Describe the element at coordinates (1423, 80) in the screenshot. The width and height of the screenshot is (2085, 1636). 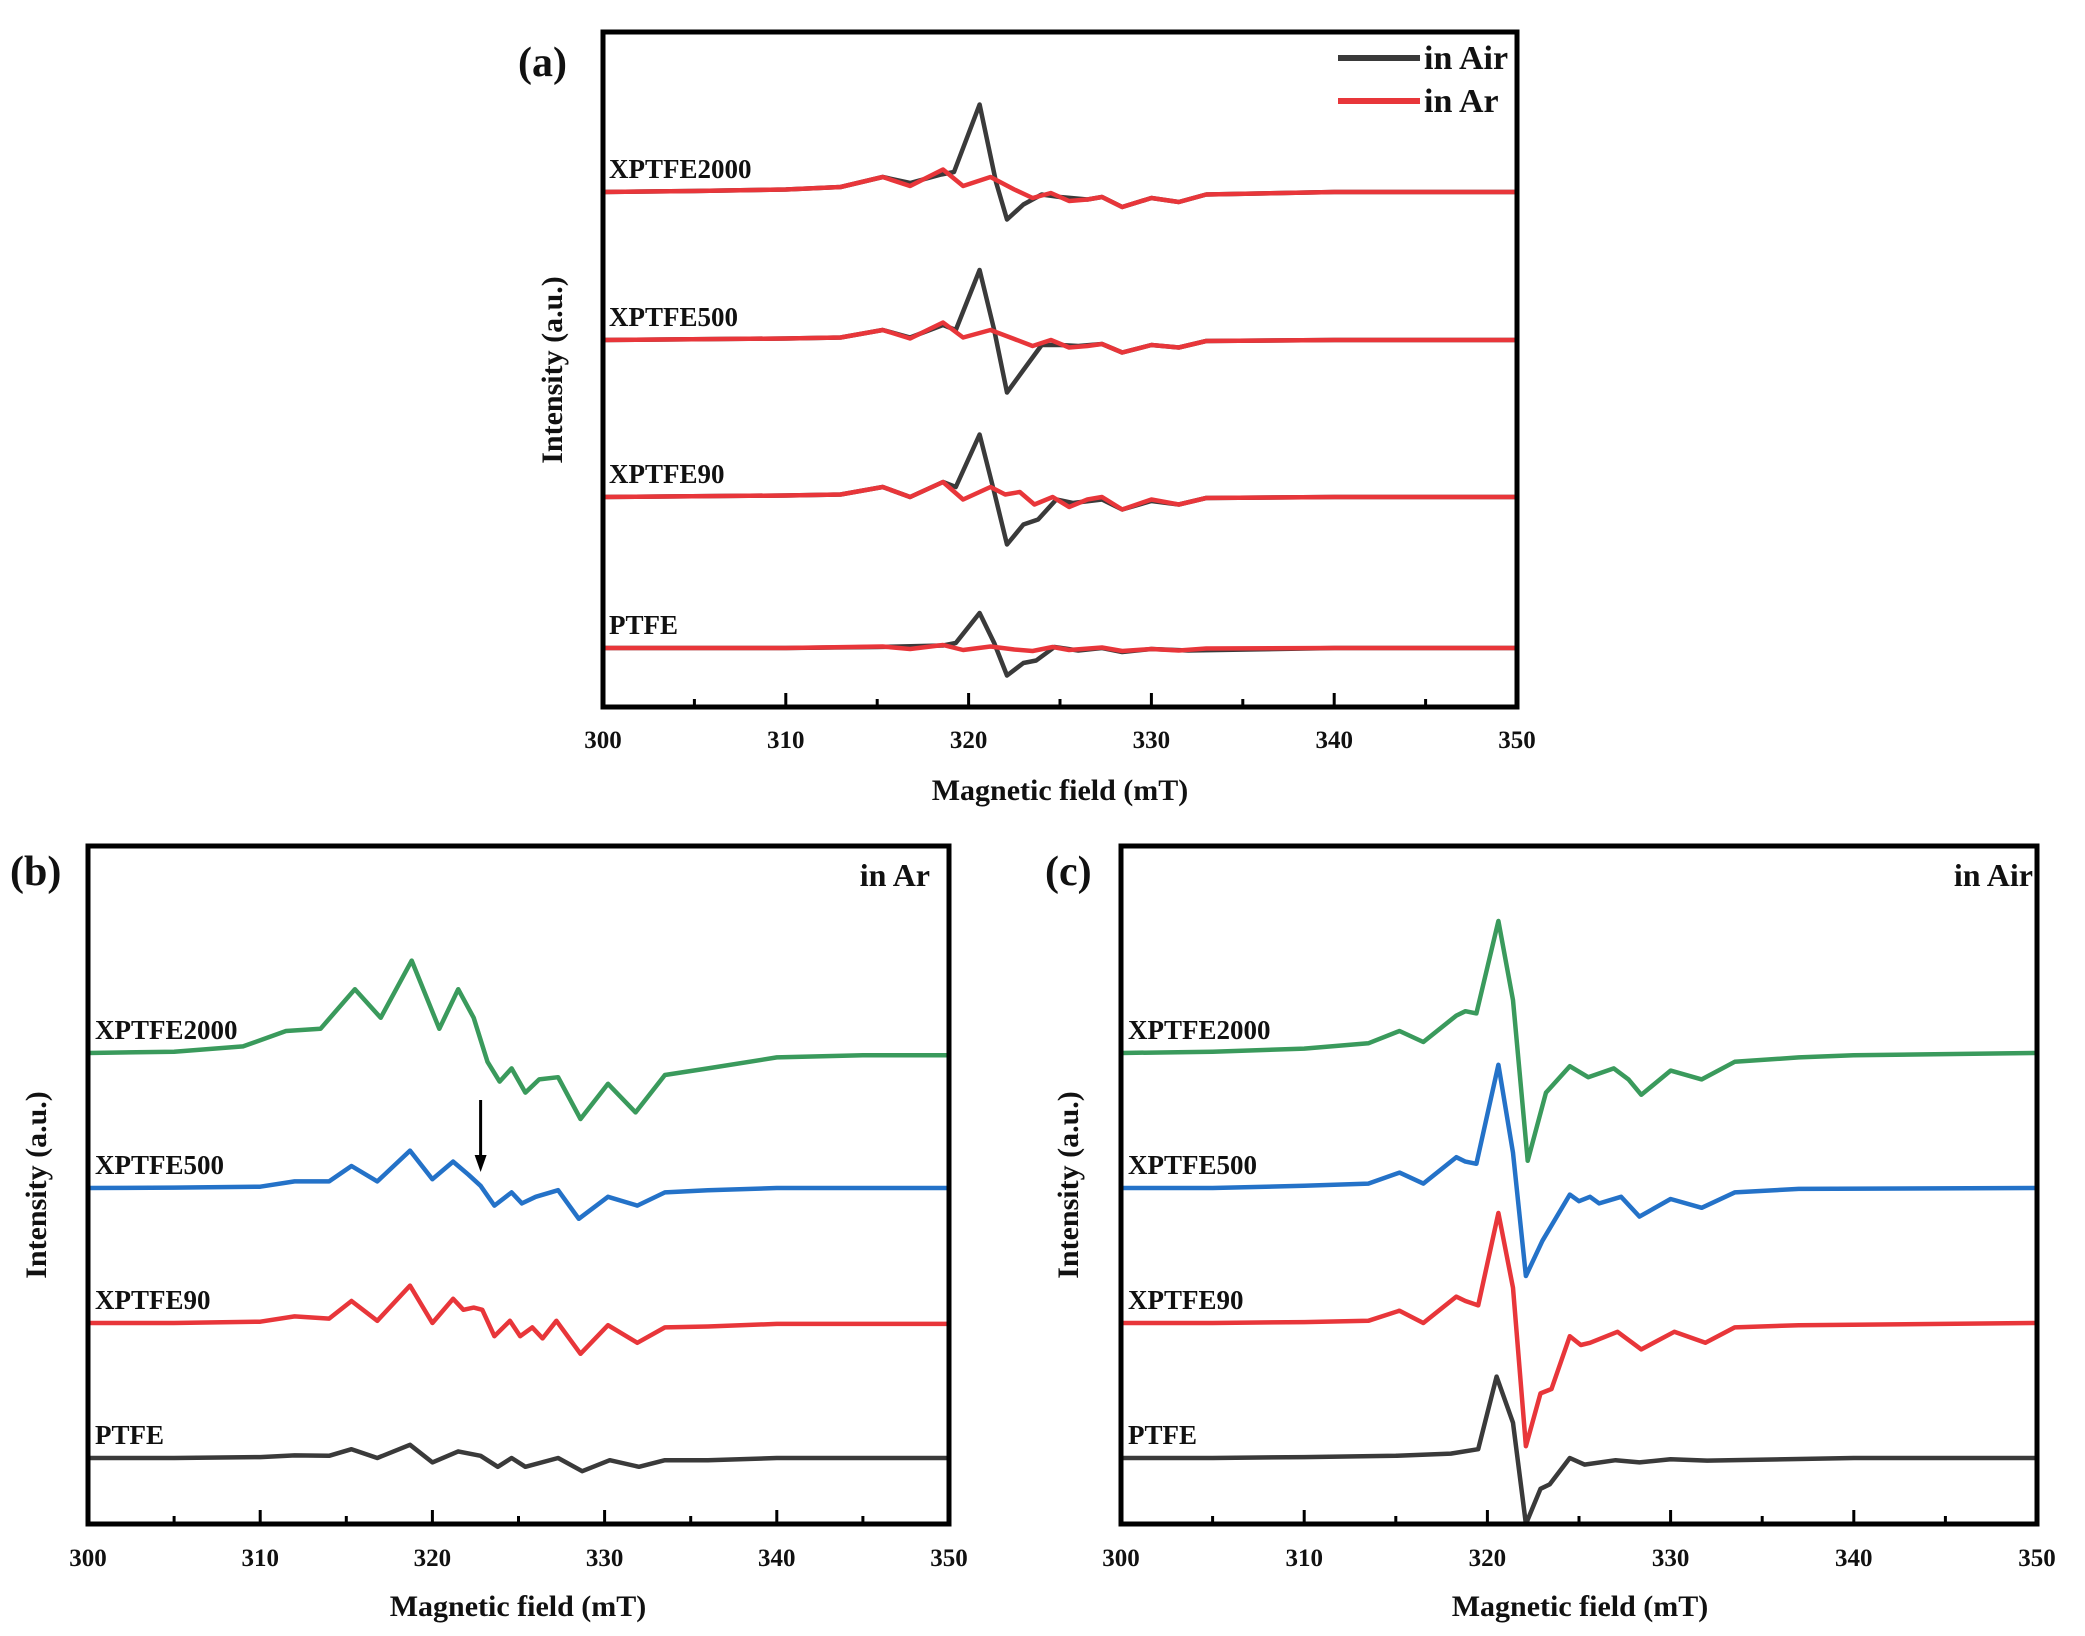
I see `legend: in Air in Ar` at that location.